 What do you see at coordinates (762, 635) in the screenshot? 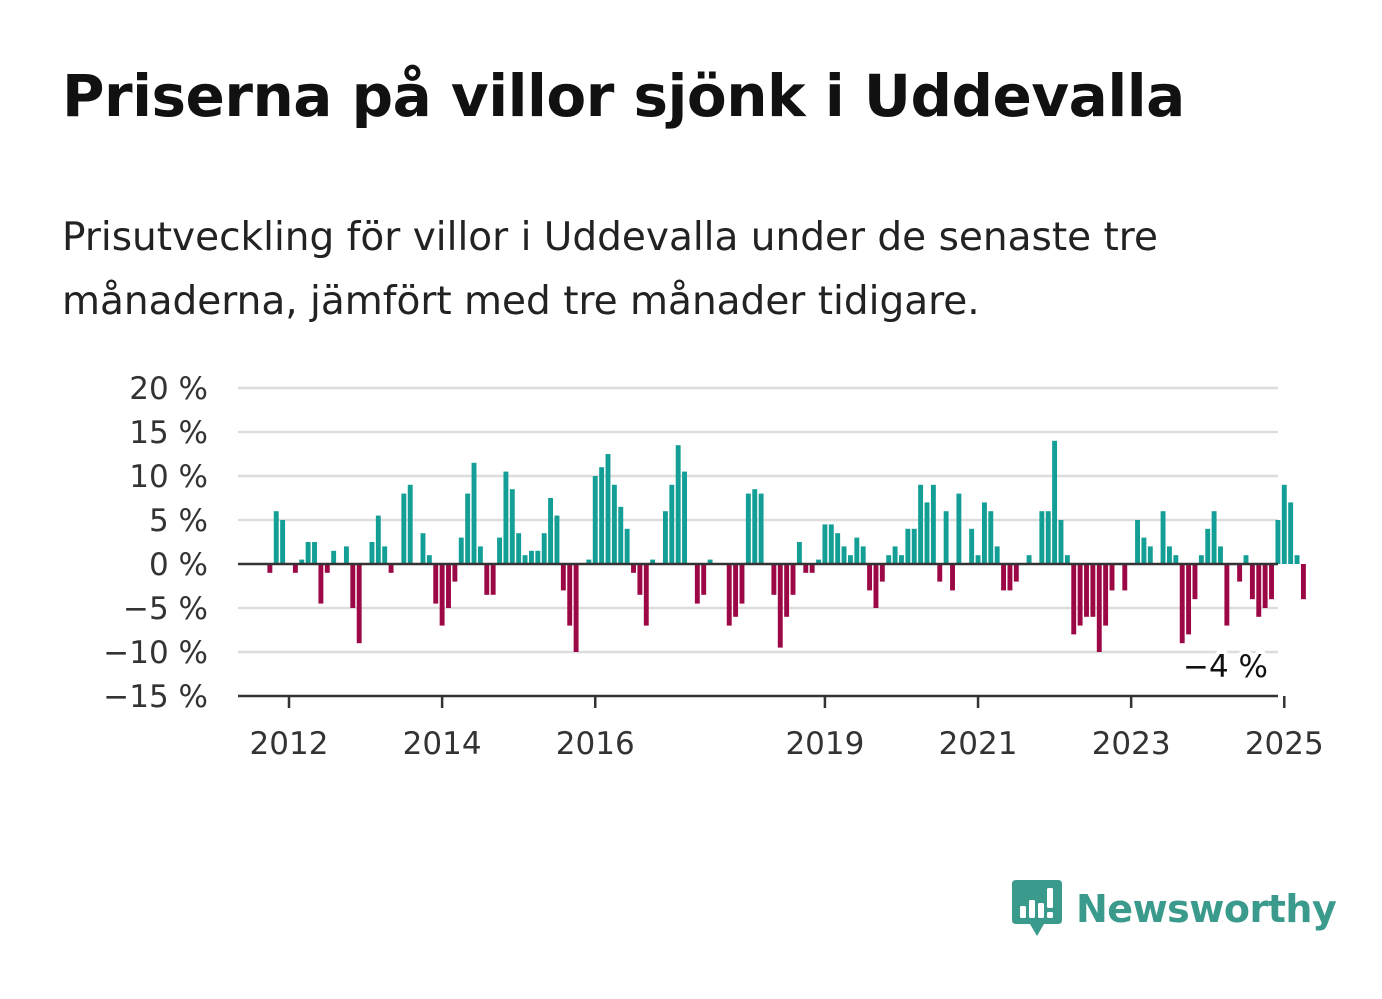
I see `axes` at bounding box center [762, 635].